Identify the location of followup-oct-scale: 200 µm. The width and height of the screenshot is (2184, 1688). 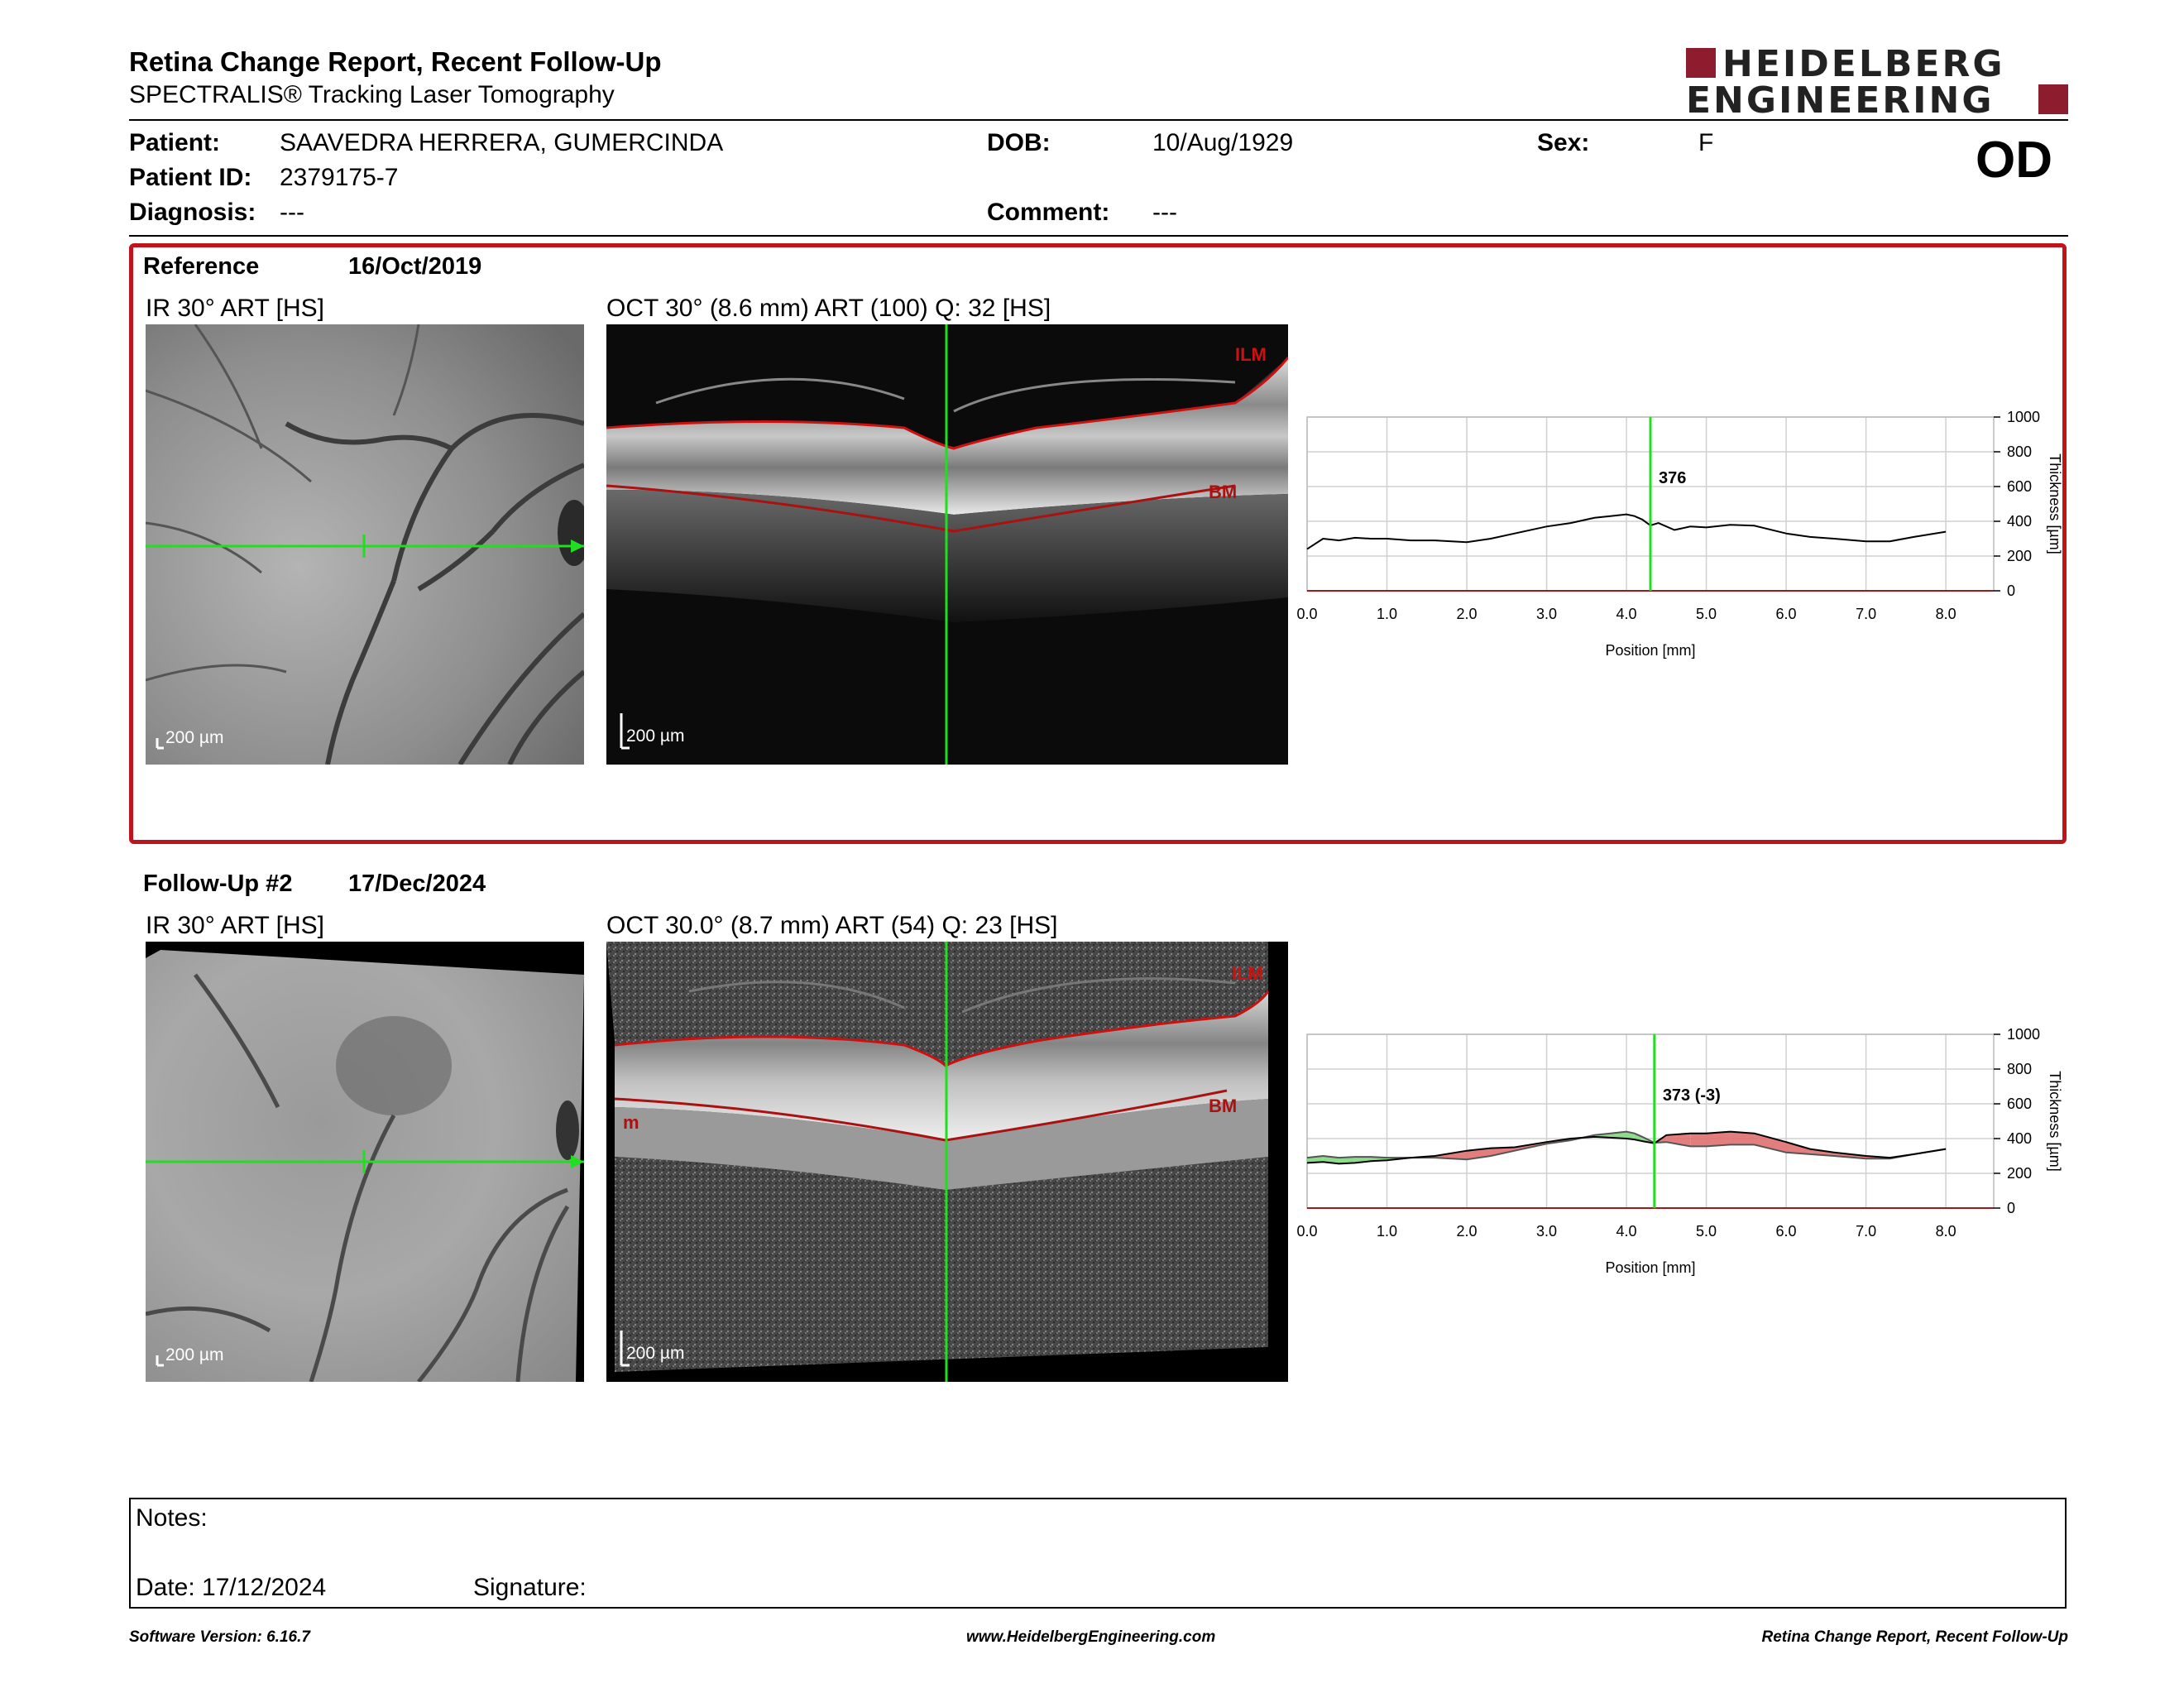
(655, 1353).